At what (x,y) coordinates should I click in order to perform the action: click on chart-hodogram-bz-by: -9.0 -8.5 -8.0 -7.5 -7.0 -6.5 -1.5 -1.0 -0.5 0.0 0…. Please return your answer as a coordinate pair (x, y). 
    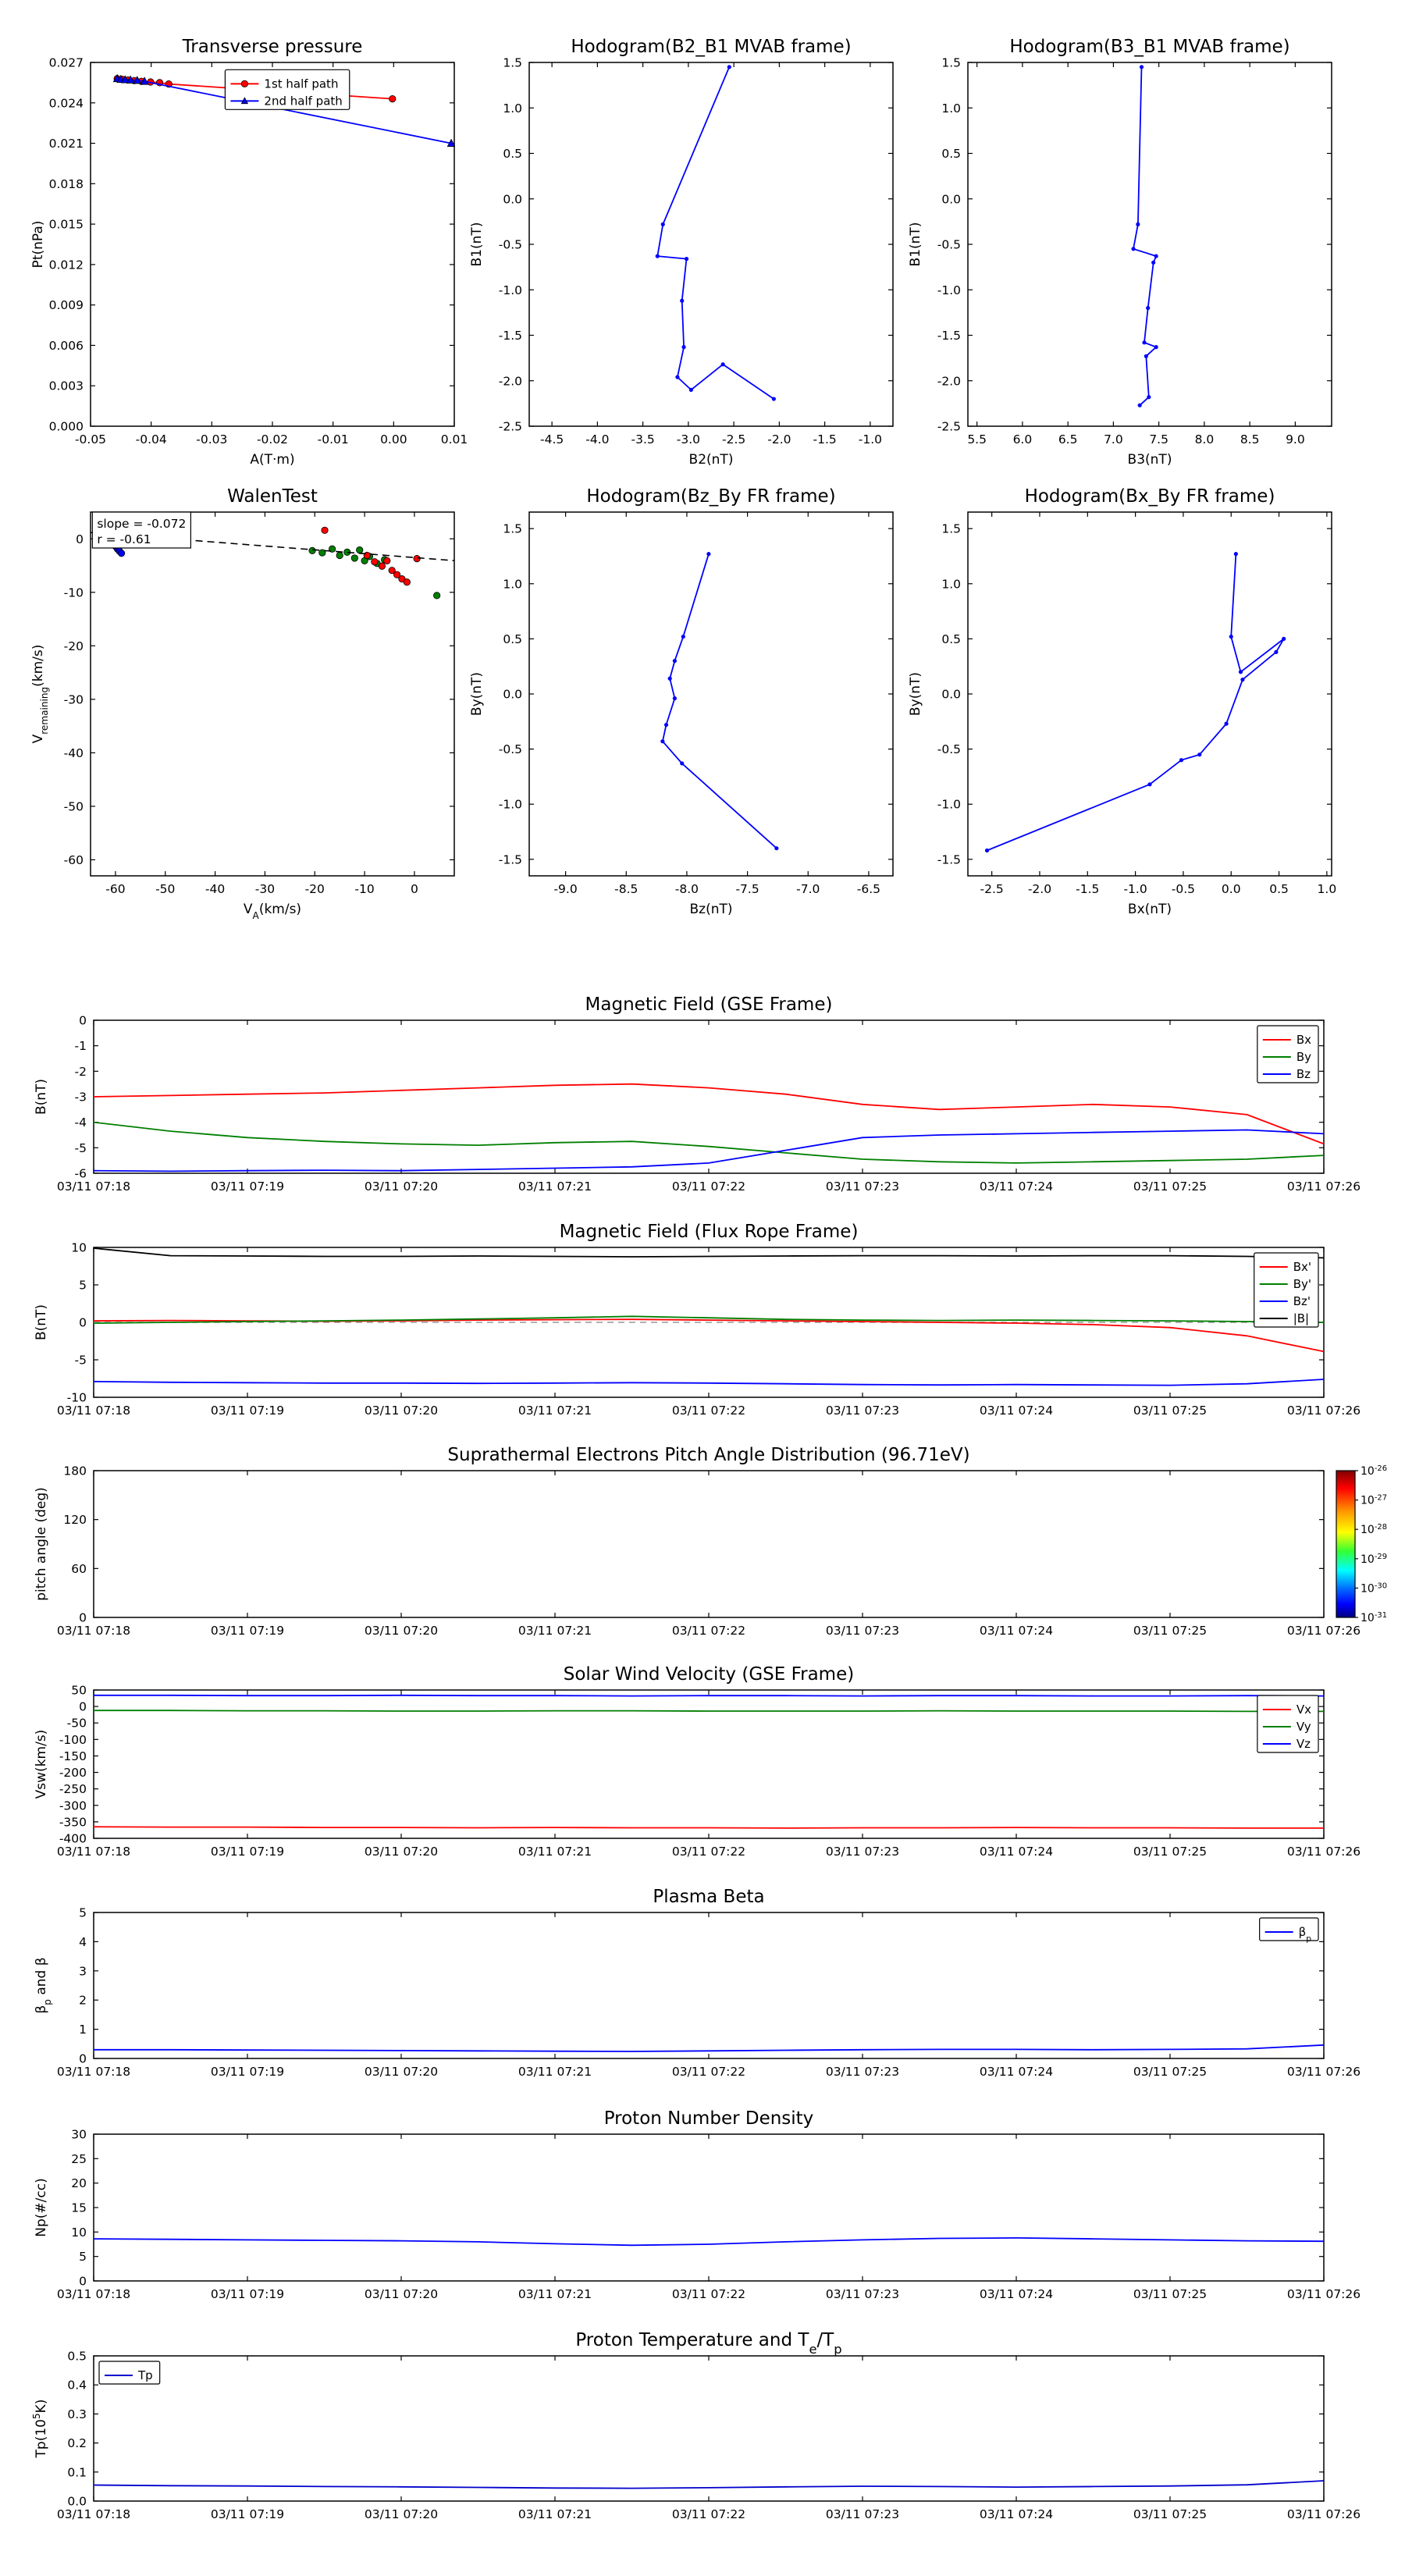
    Looking at the image, I should click on (681, 701).